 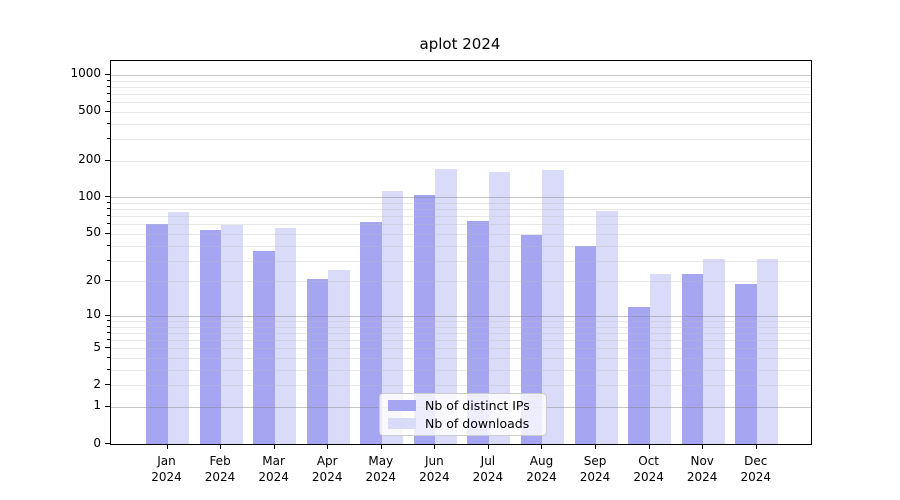 What do you see at coordinates (89, 159) in the screenshot?
I see `y-tick-label: 200` at bounding box center [89, 159].